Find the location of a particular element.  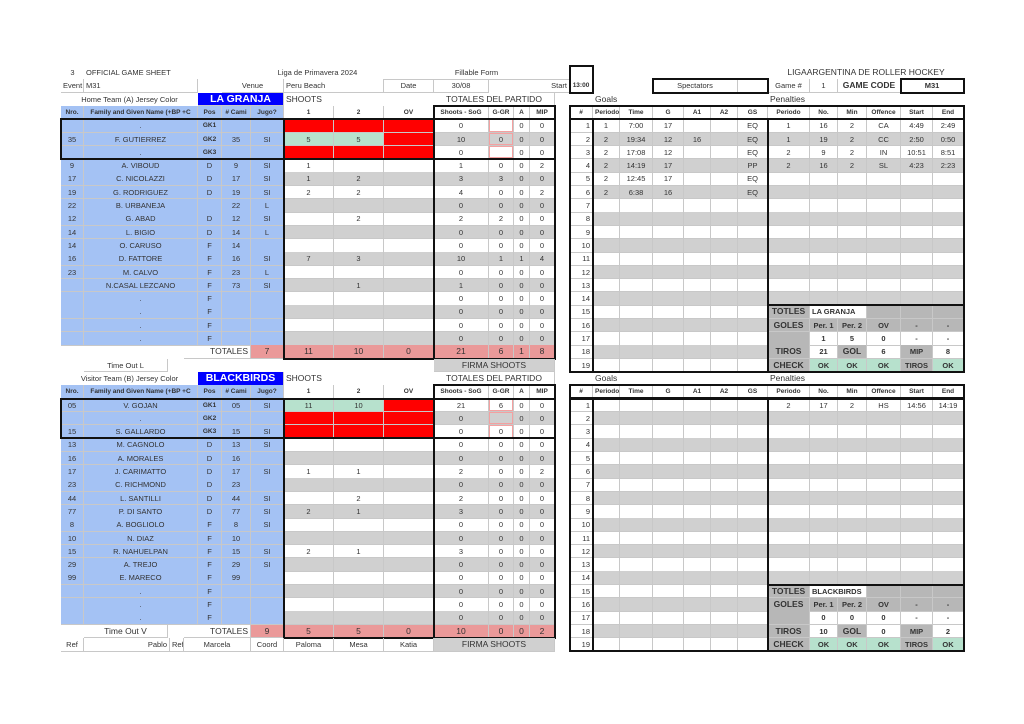

penalty-no: 17 is located at coordinates (824, 405).